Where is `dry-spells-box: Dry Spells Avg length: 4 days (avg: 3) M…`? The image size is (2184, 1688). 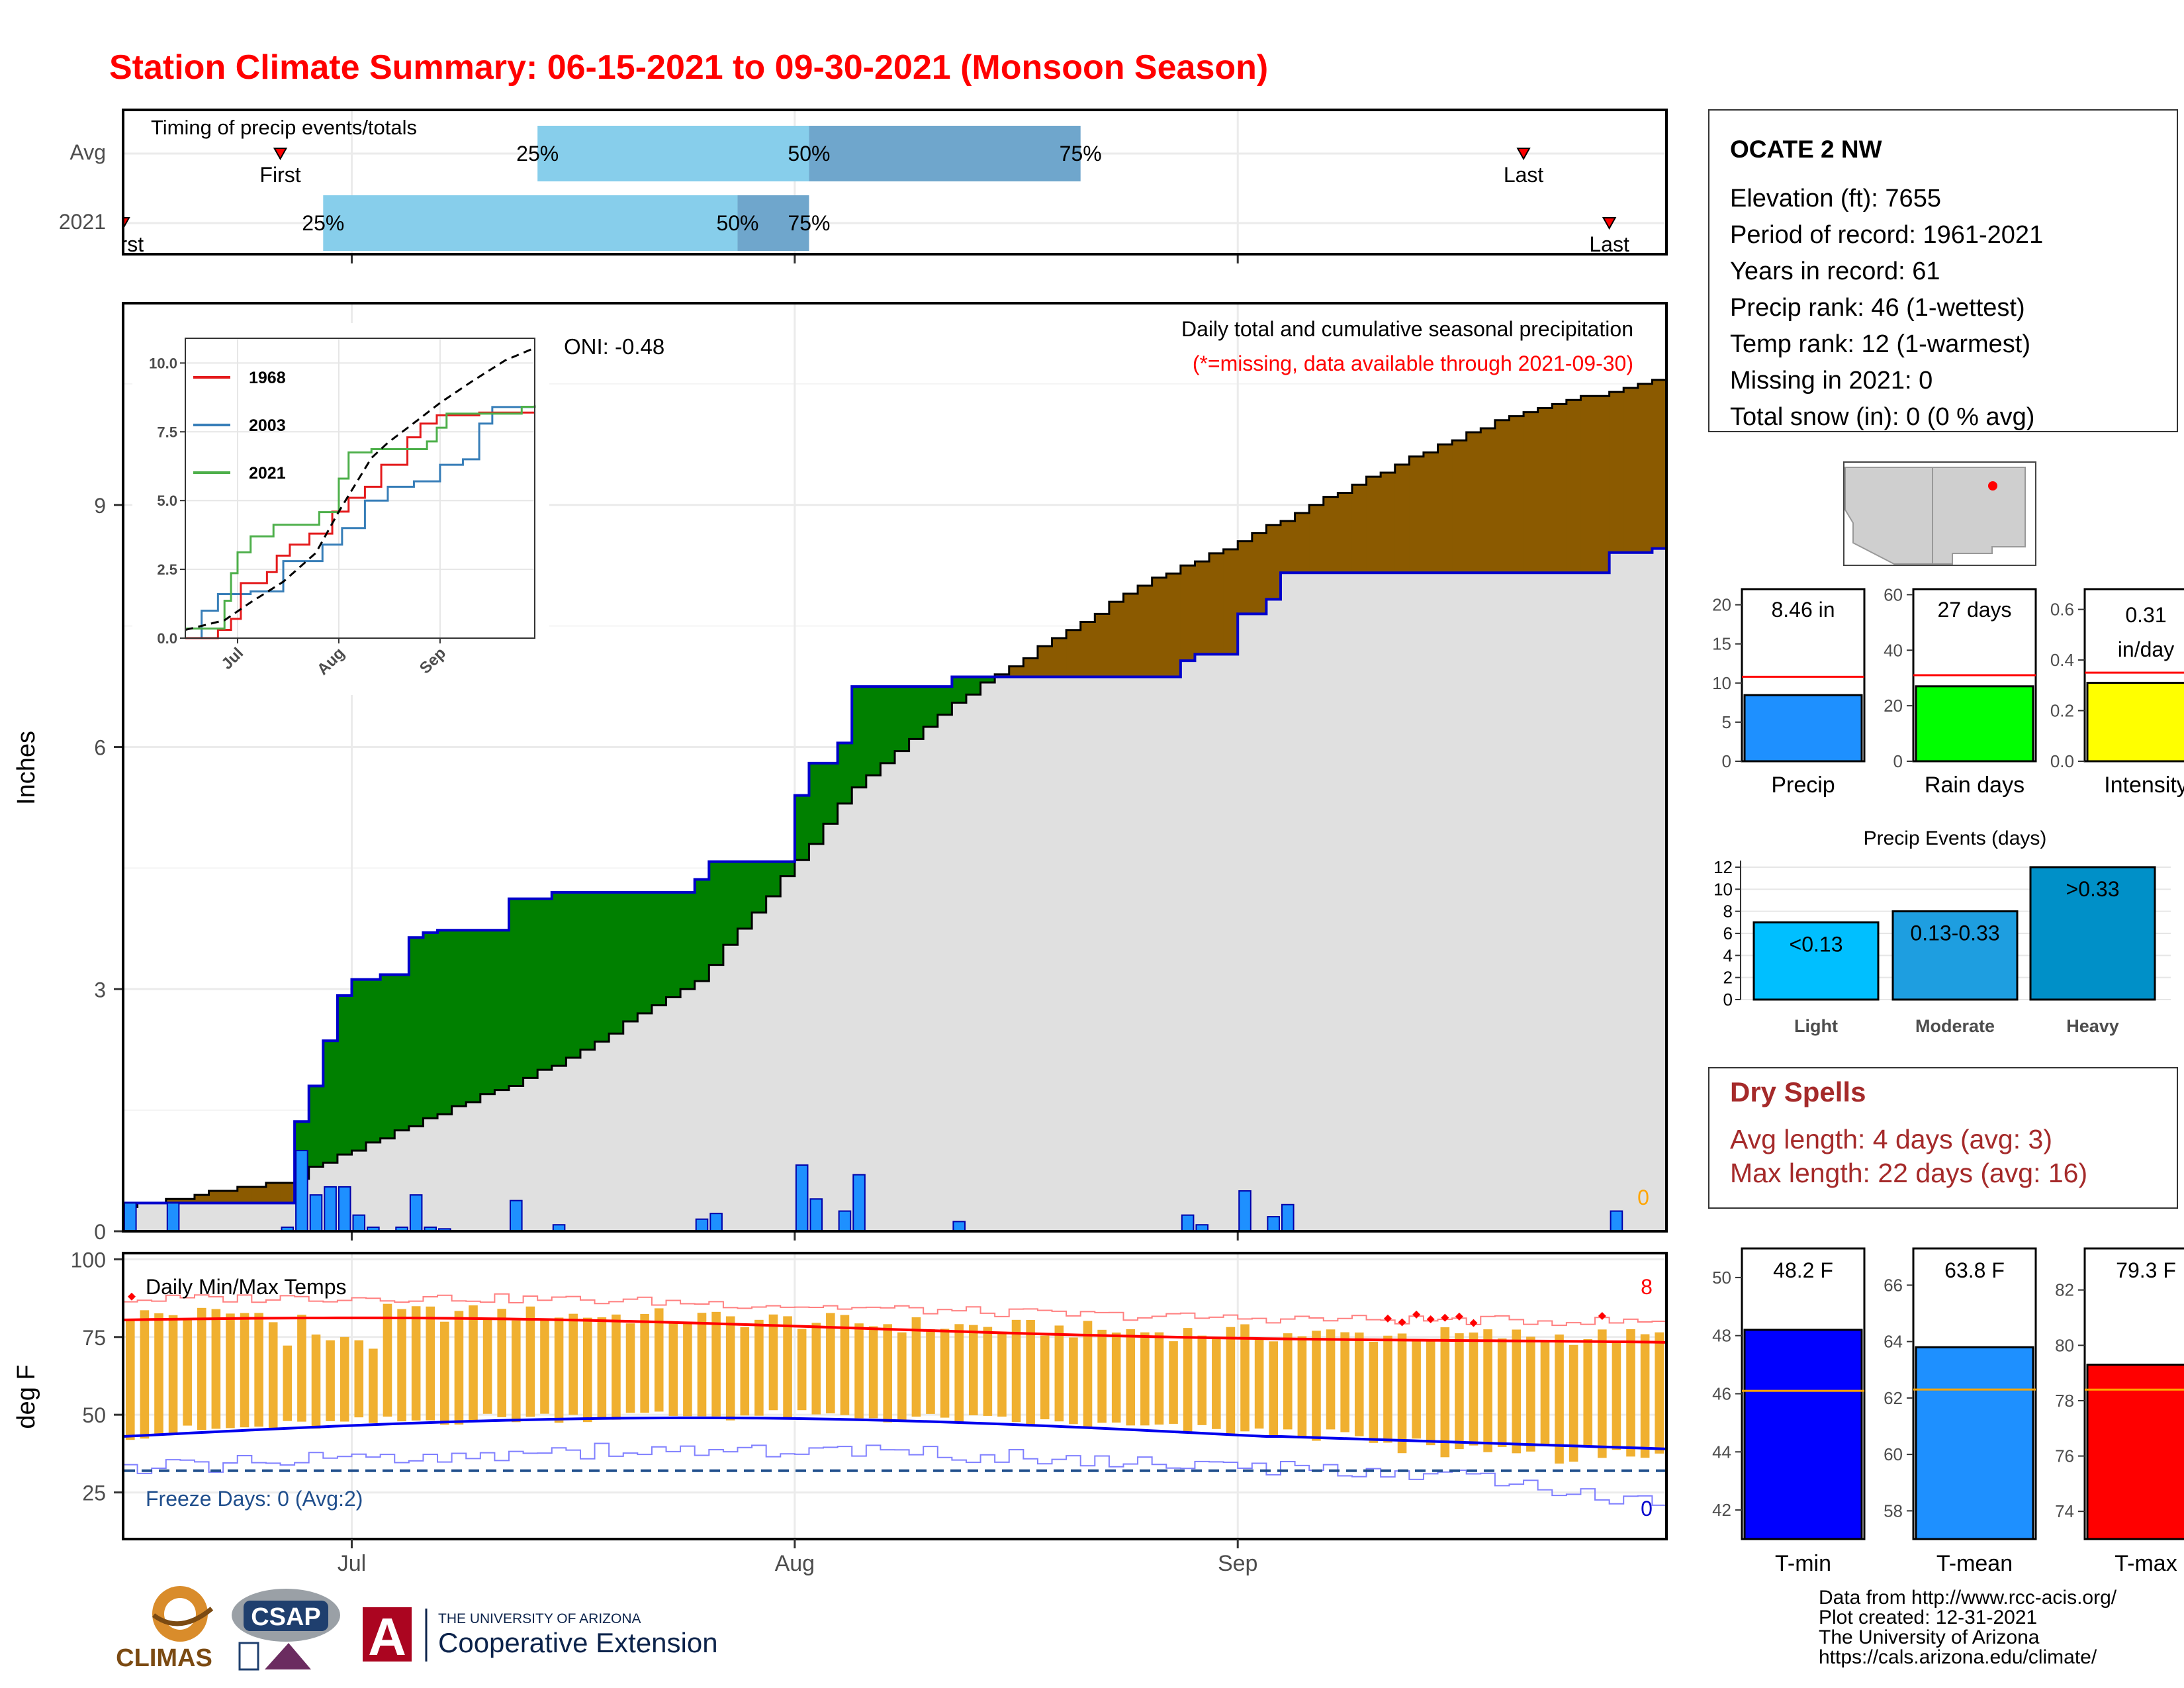 dry-spells-box: Dry Spells Avg length: 4 days (avg: 3) M… is located at coordinates (1943, 1138).